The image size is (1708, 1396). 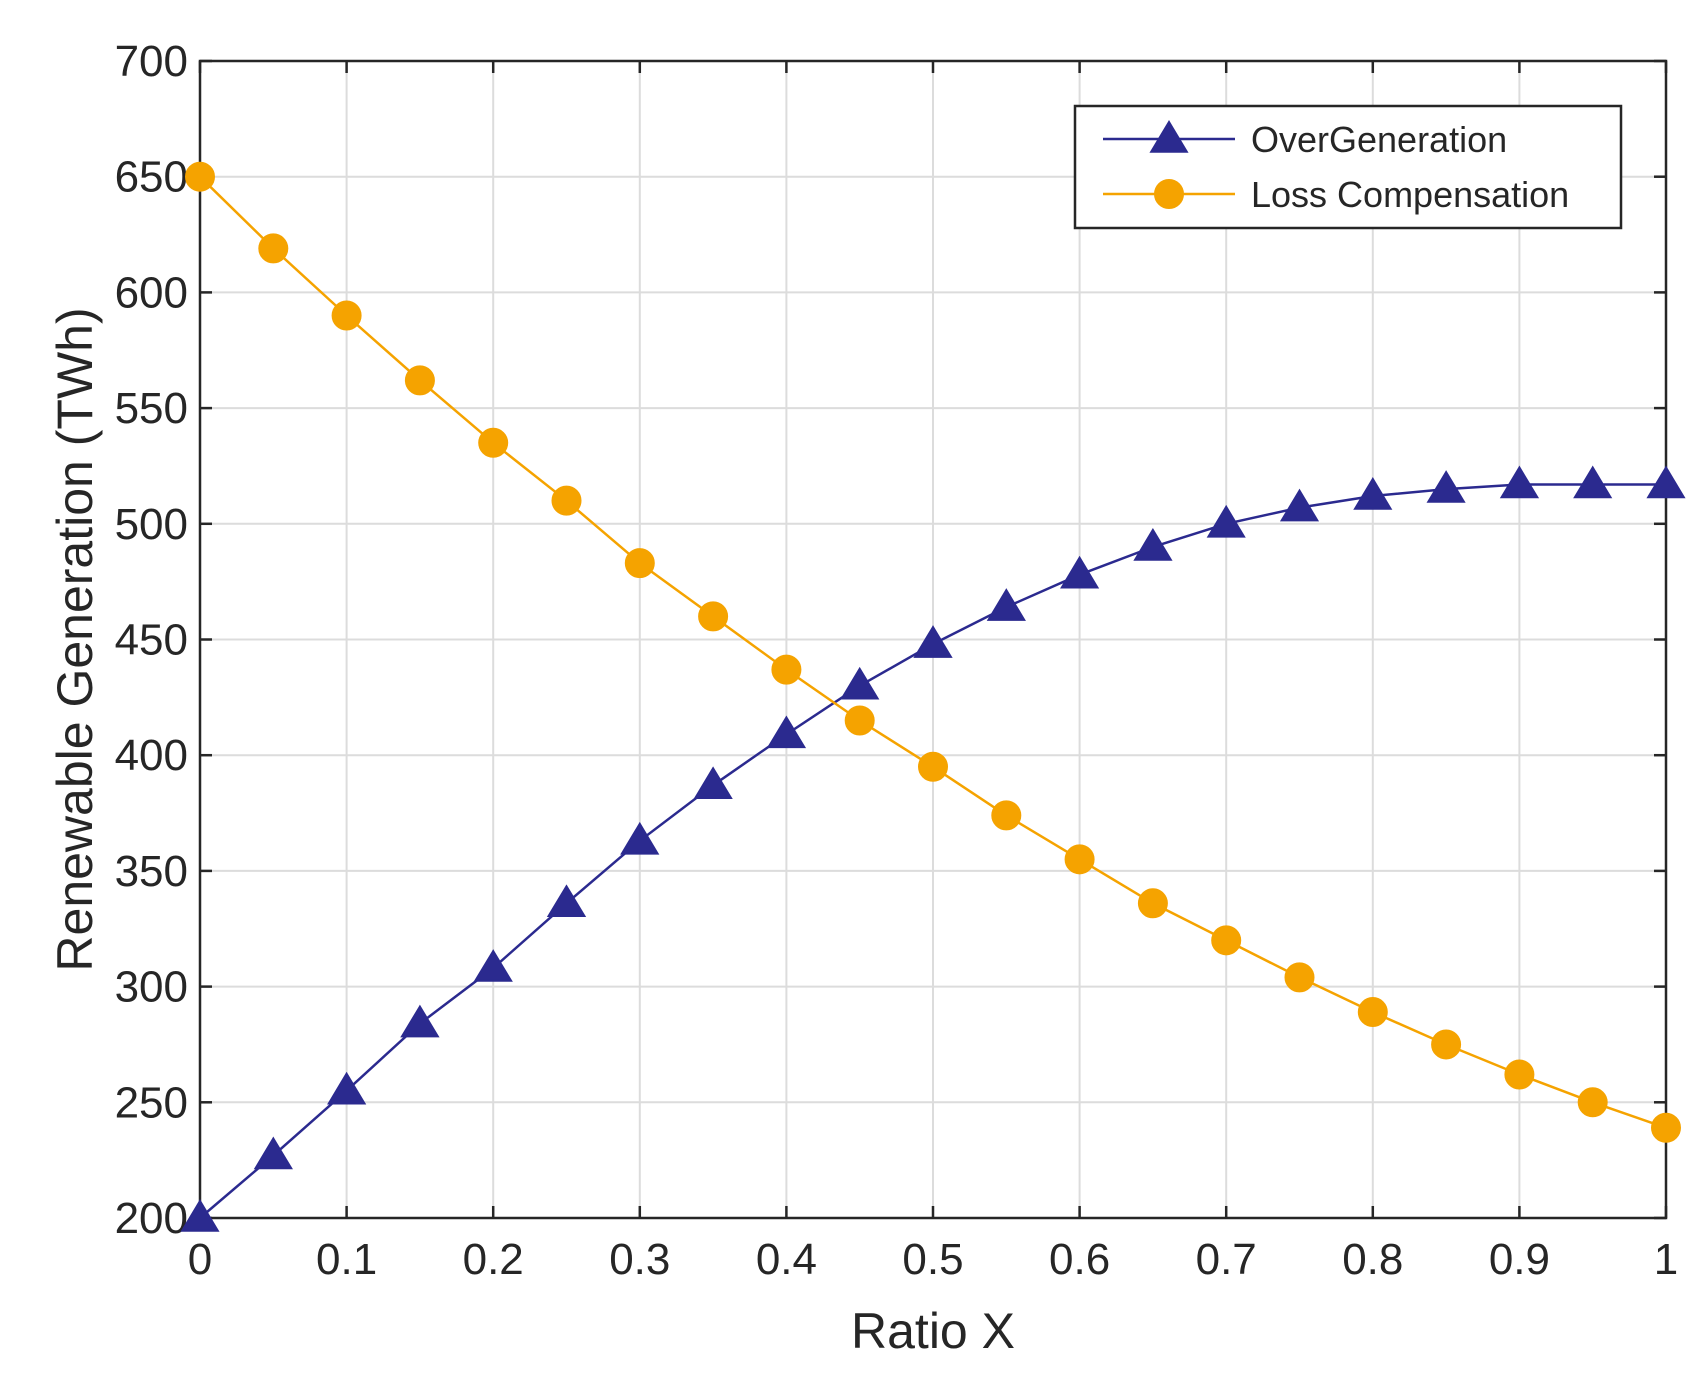 I want to click on legend-label: Loss Compensation, so click(x=1410, y=194).